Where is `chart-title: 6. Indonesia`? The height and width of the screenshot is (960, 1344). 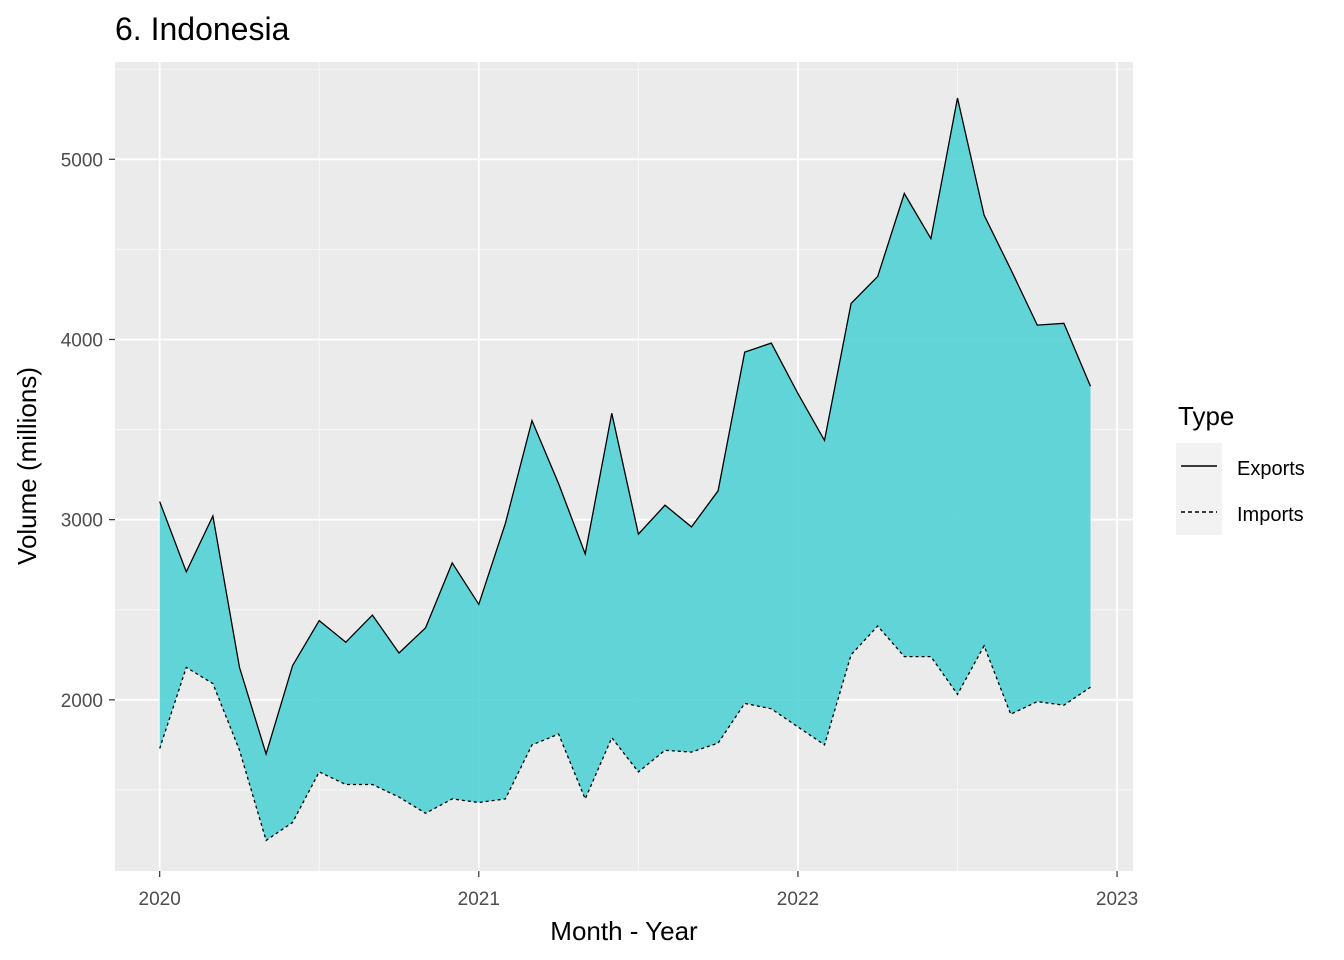 chart-title: 6. Indonesia is located at coordinates (202, 29).